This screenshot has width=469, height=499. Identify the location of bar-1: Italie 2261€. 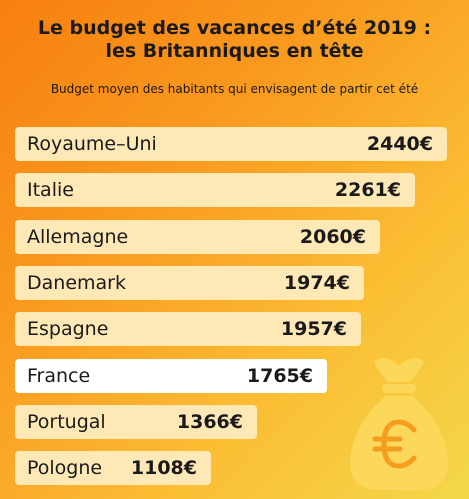
(215, 190).